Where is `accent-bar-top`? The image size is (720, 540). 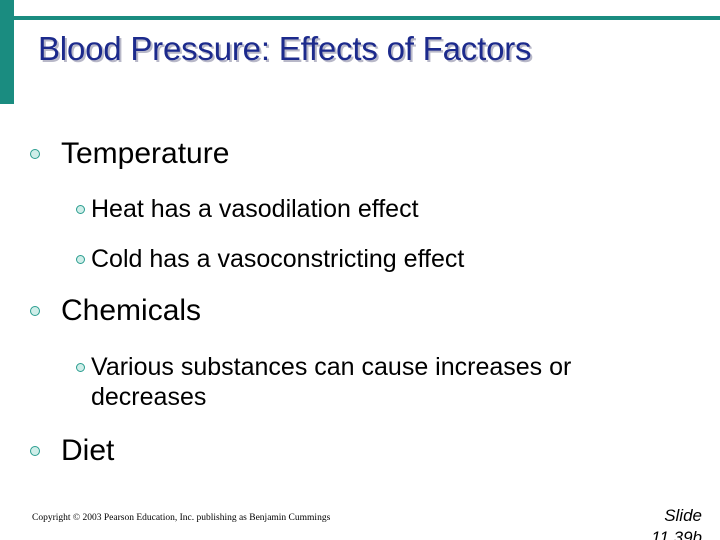 accent-bar-top is located at coordinates (367, 18).